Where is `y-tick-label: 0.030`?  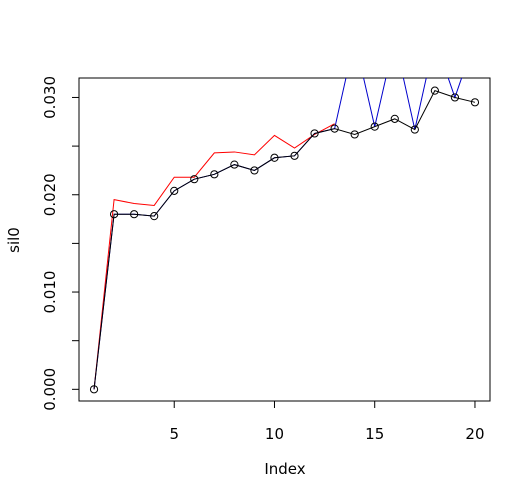
y-tick-label: 0.030 is located at coordinates (50, 97).